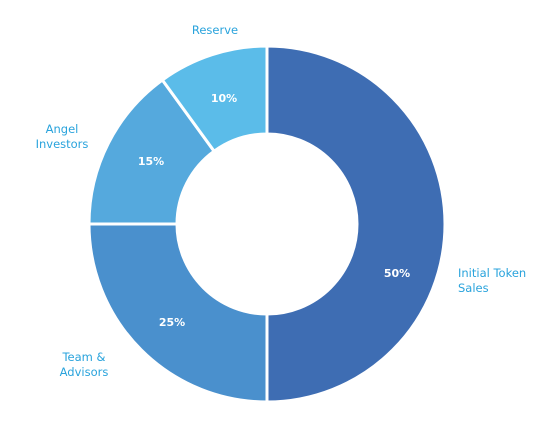  What do you see at coordinates (224, 98) in the screenshot?
I see `value-label: 10%` at bounding box center [224, 98].